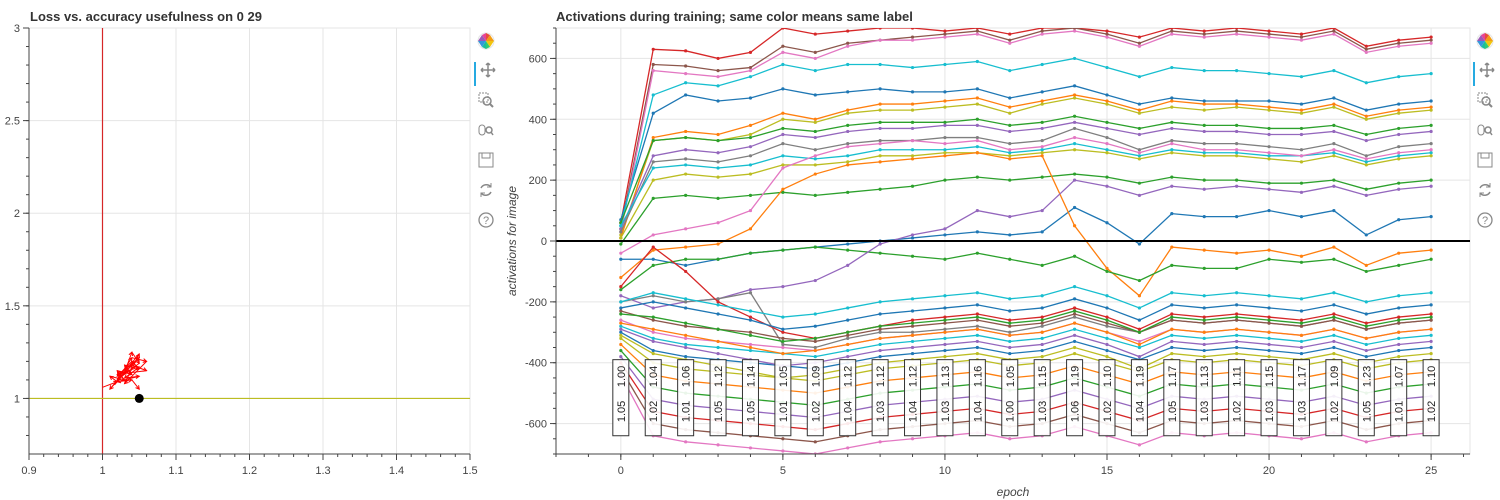 Image resolution: width=1500 pixels, height=500 pixels. I want to click on activation-series-line, so click(1026, 338).